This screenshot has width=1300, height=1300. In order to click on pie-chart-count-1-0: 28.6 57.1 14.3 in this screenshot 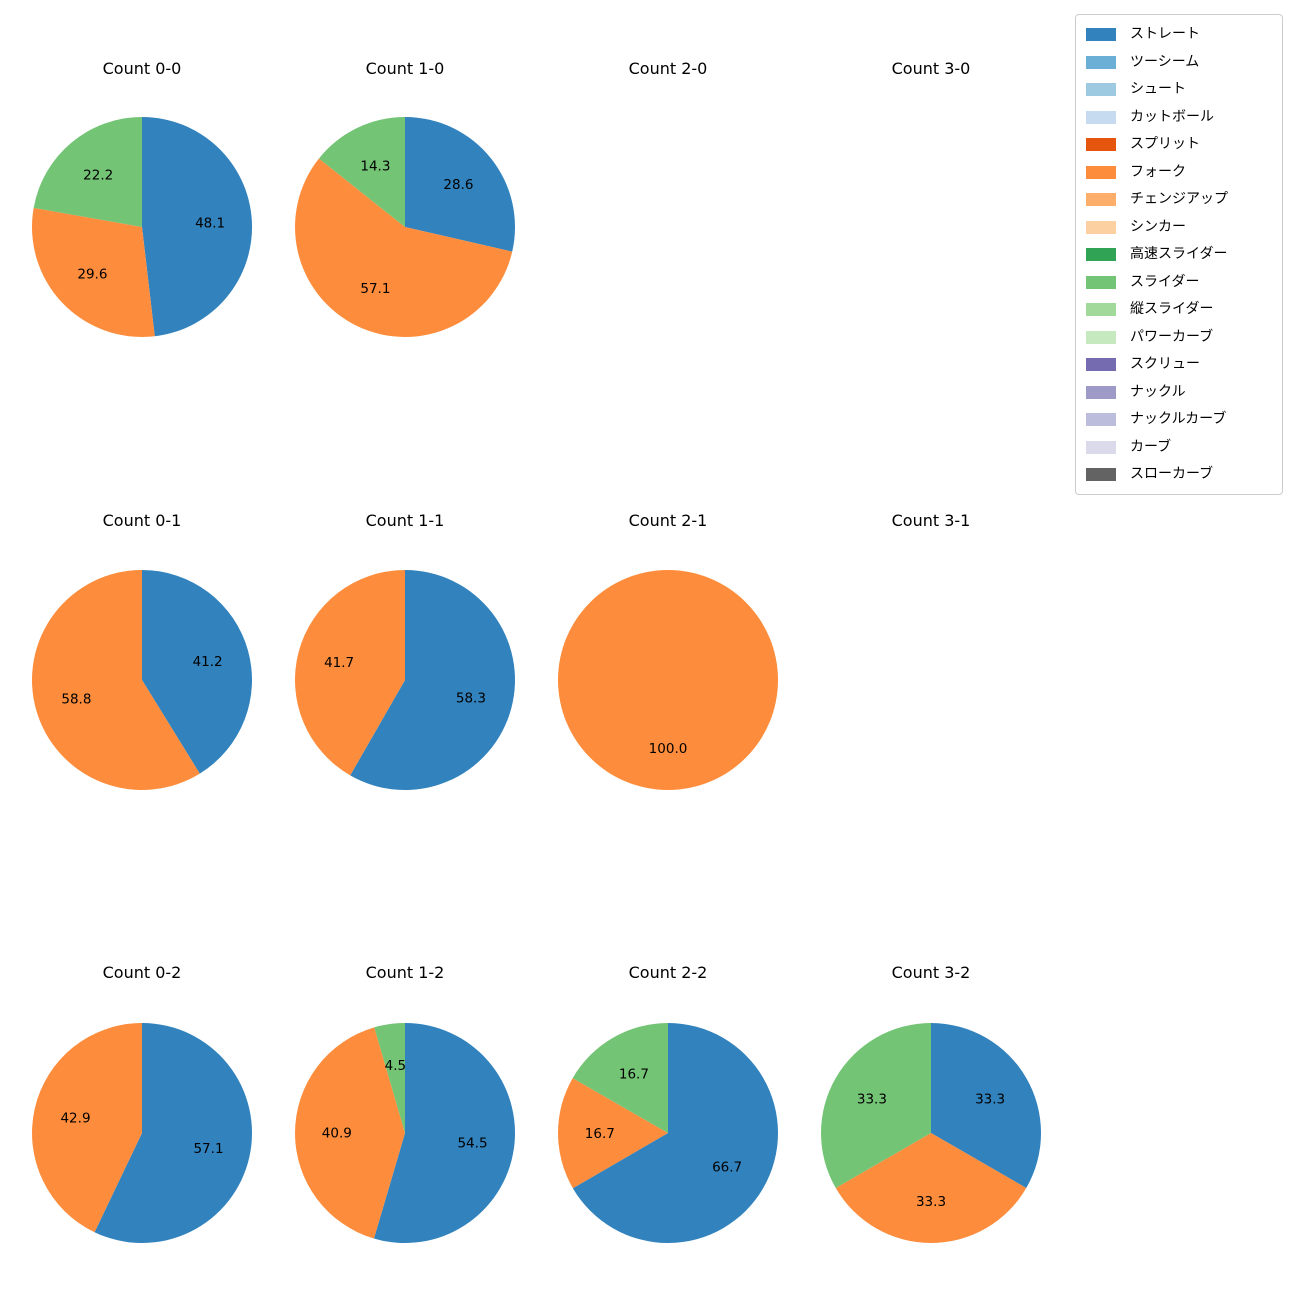, I will do `click(405, 227)`.